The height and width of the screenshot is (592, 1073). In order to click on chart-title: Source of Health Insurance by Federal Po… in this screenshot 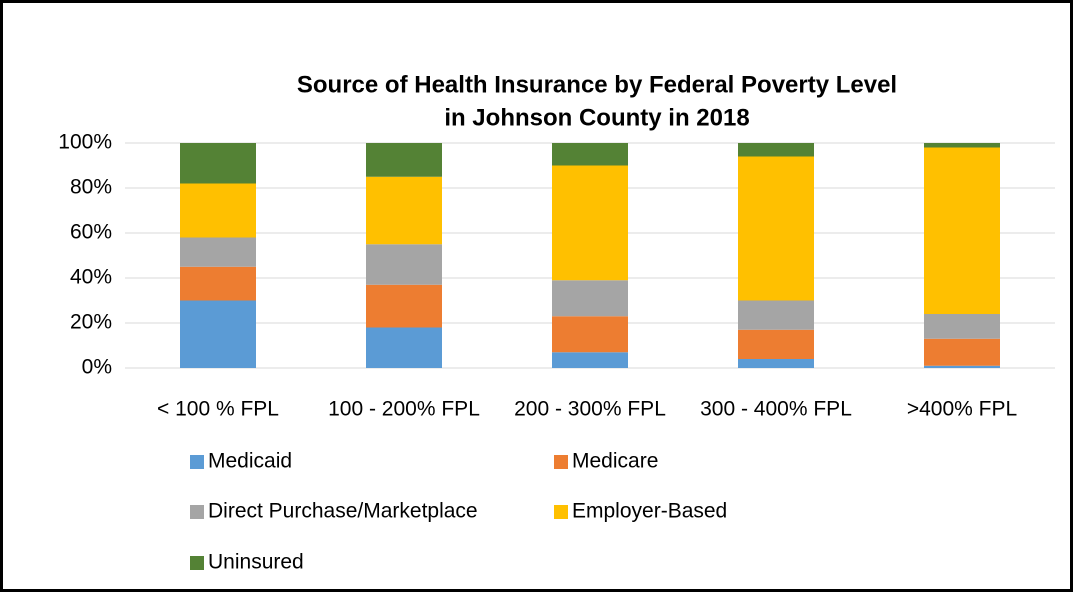, I will do `click(597, 84)`.